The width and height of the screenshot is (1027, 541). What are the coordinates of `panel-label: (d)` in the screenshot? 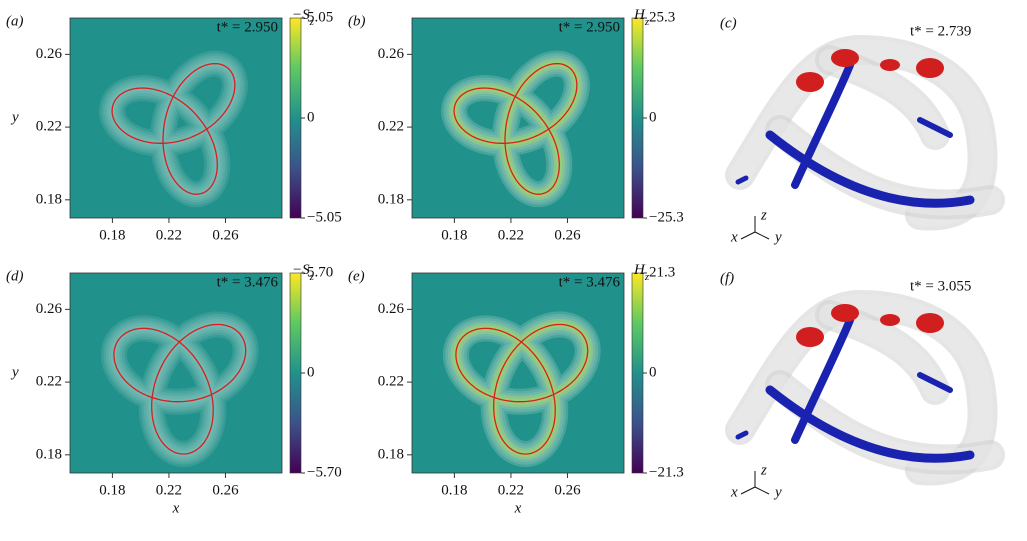 It's located at (15, 276).